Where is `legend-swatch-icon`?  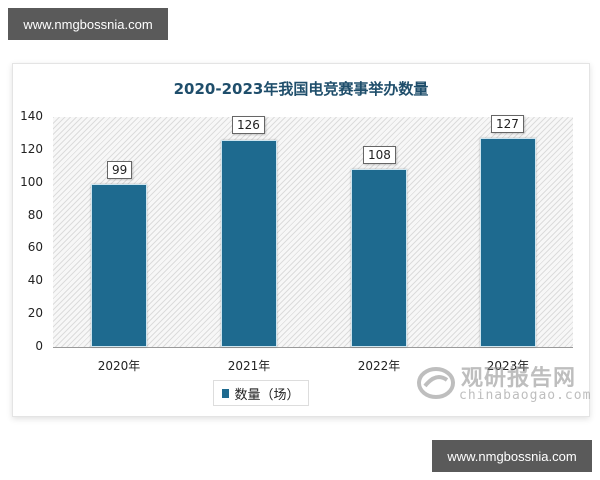 legend-swatch-icon is located at coordinates (226, 393).